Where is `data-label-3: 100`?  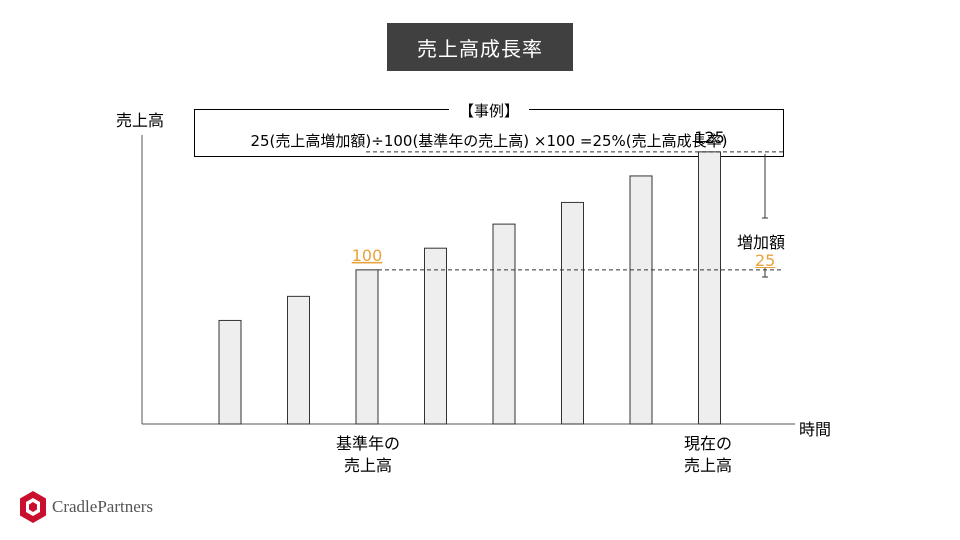
data-label-3: 100 is located at coordinates (367, 255).